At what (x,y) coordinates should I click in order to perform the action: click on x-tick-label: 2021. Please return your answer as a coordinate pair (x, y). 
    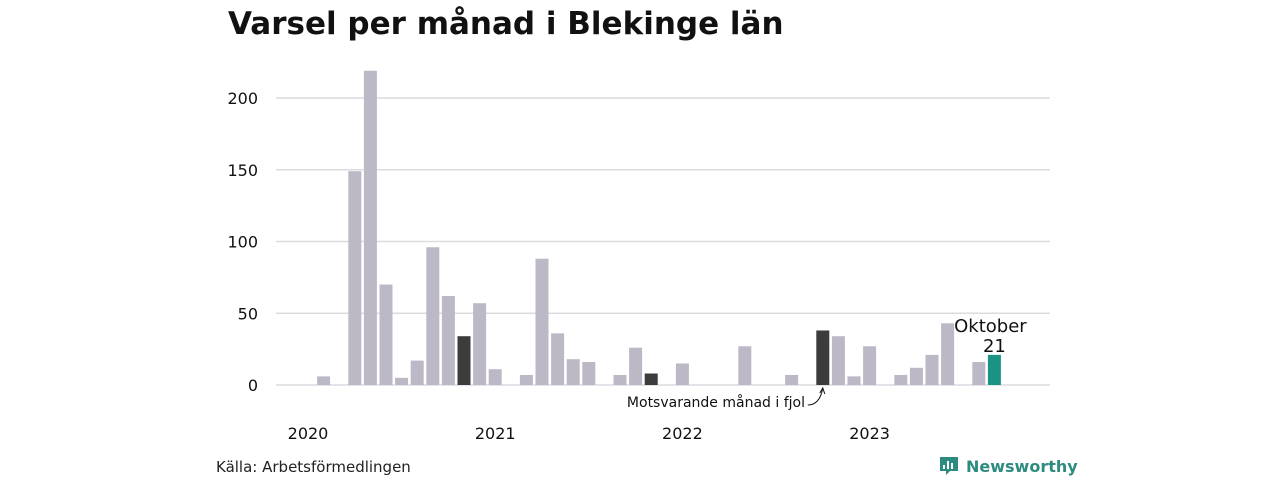
    Looking at the image, I should click on (495, 433).